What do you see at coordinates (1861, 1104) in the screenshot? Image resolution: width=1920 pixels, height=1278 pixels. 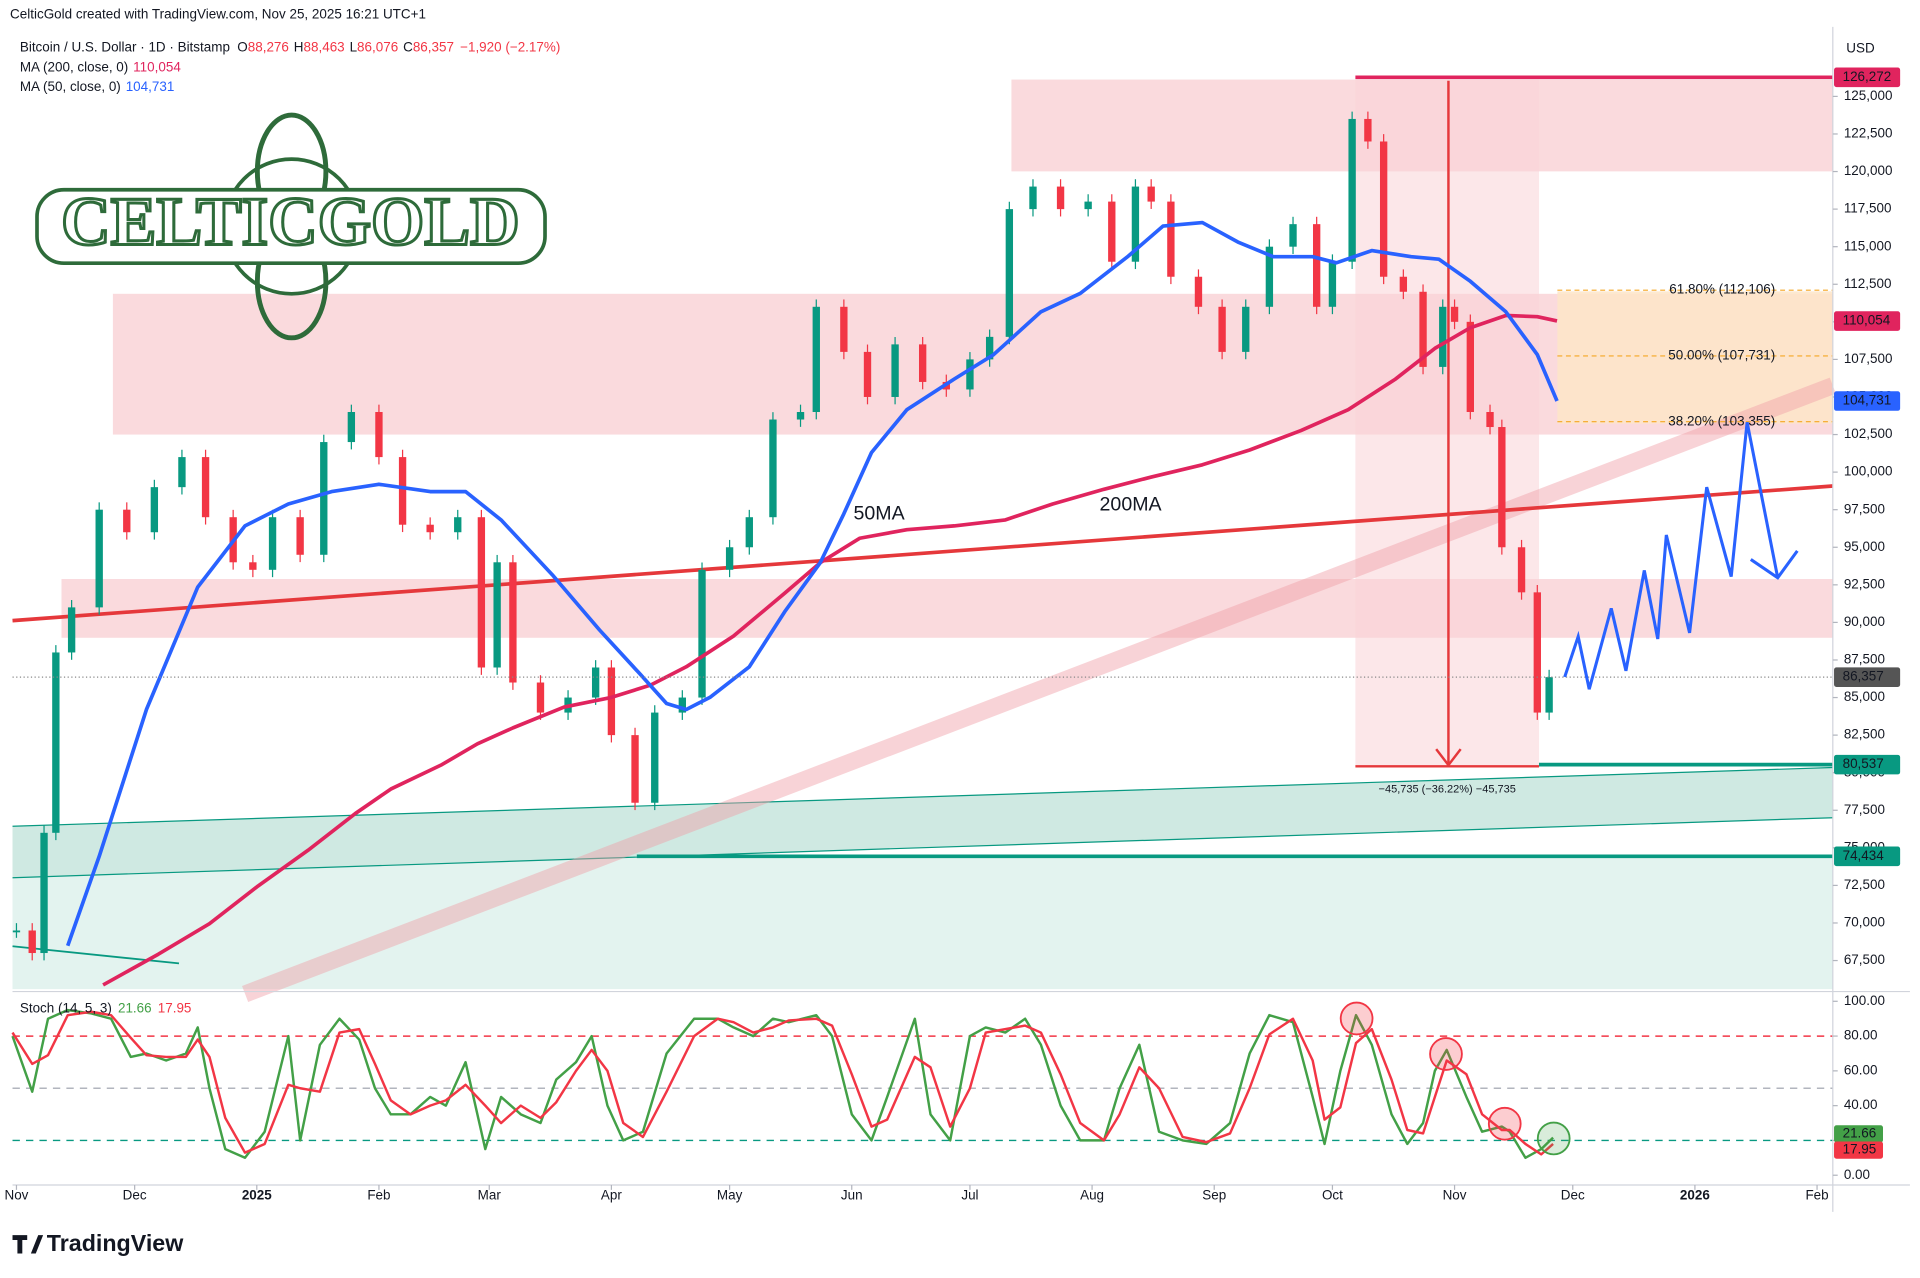 I see `y-tick-label: 40.00` at bounding box center [1861, 1104].